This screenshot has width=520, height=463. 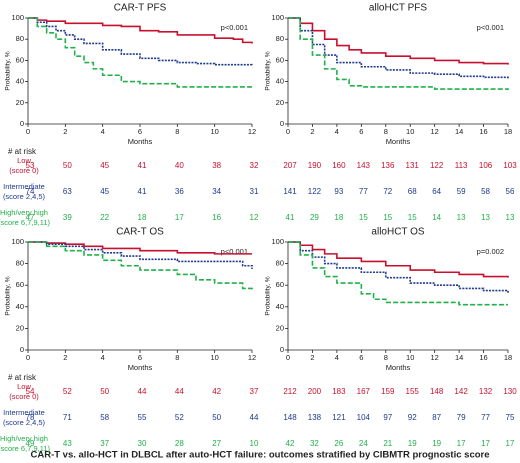 What do you see at coordinates (104, 217) in the screenshot?
I see `at-risk-count: 22` at bounding box center [104, 217].